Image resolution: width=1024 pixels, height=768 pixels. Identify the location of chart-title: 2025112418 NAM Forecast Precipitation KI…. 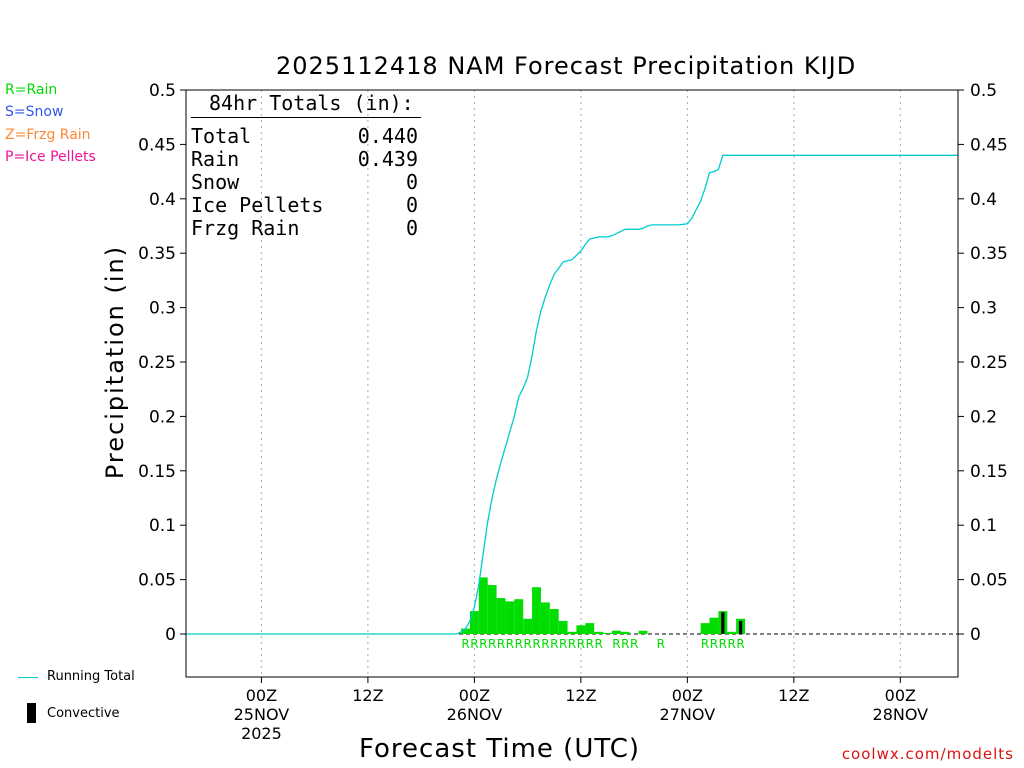
(566, 66).